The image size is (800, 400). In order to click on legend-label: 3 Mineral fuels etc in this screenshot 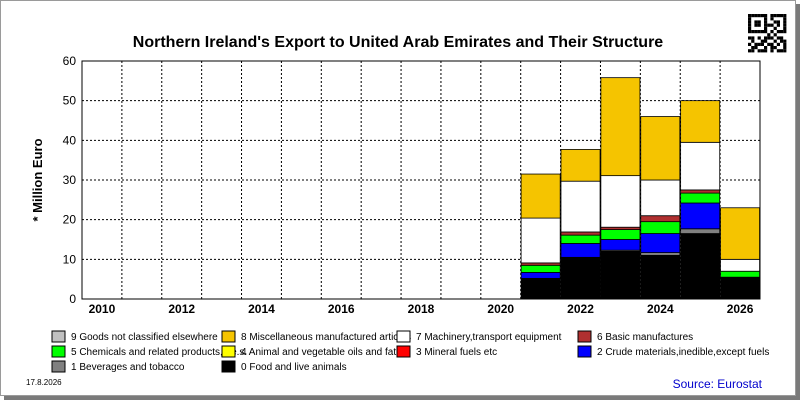, I will do `click(456, 352)`.